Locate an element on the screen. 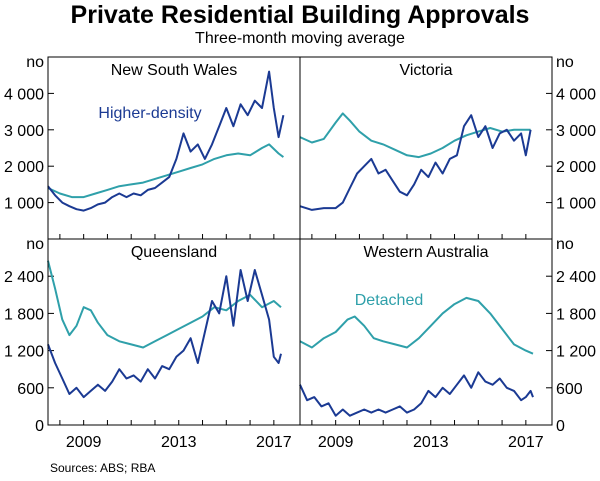 This screenshot has height=481, width=600. panel-title: Victoria is located at coordinates (425, 70).